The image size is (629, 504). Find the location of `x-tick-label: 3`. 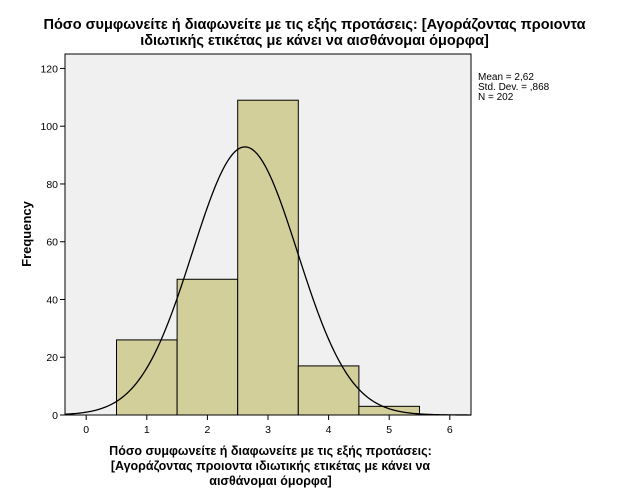

x-tick-label: 3 is located at coordinates (268, 430).